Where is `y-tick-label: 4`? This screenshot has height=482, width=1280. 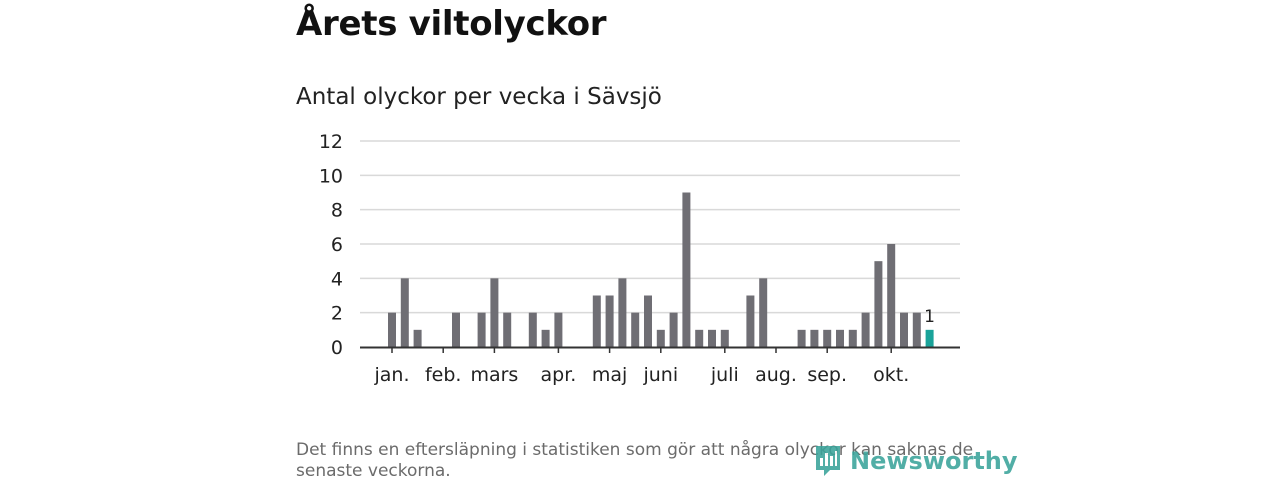
y-tick-label: 4 is located at coordinates (337, 279).